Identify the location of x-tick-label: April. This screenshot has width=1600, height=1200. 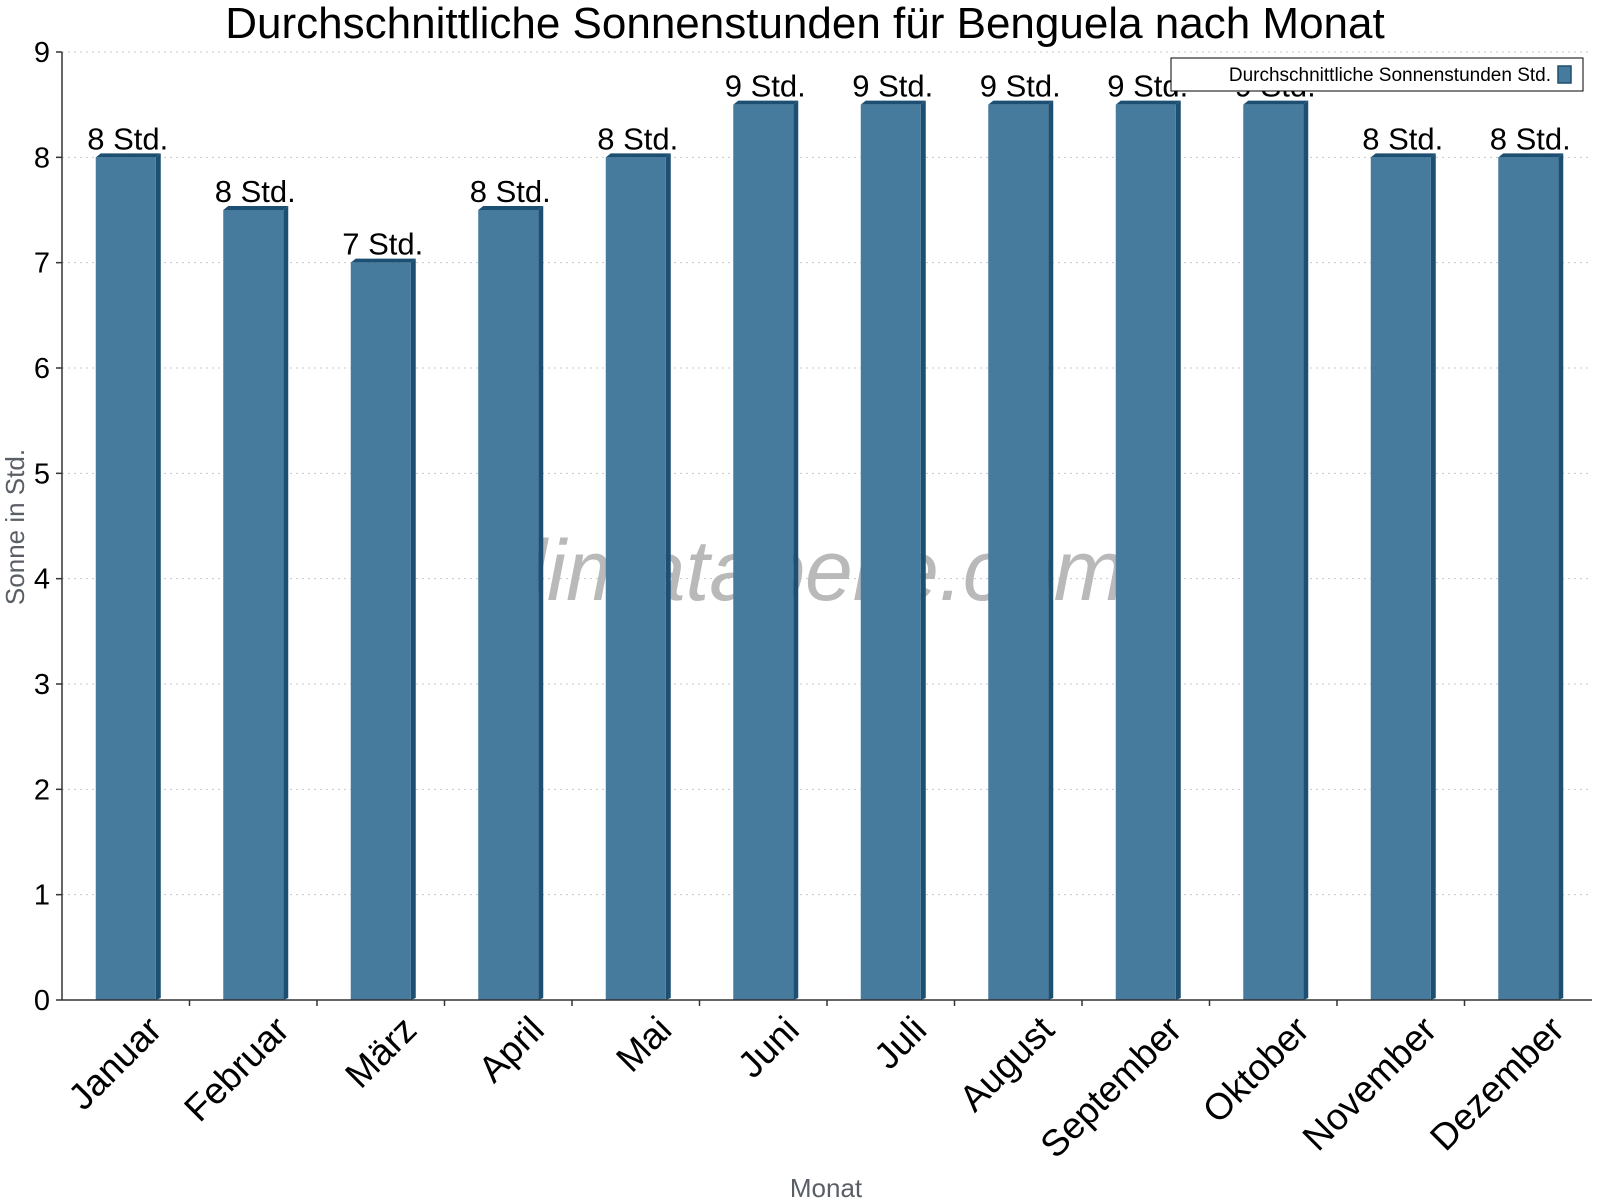
(511, 1049).